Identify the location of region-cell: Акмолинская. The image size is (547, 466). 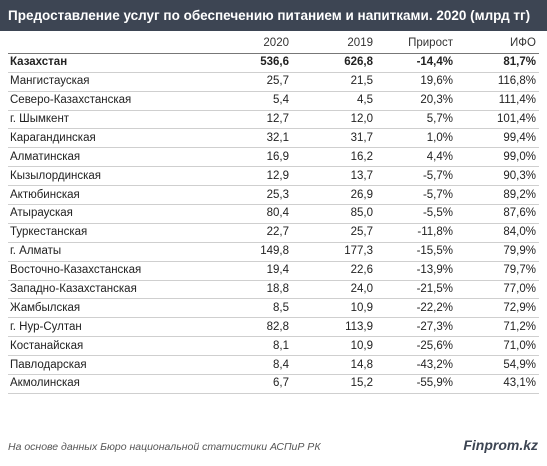
(109, 384).